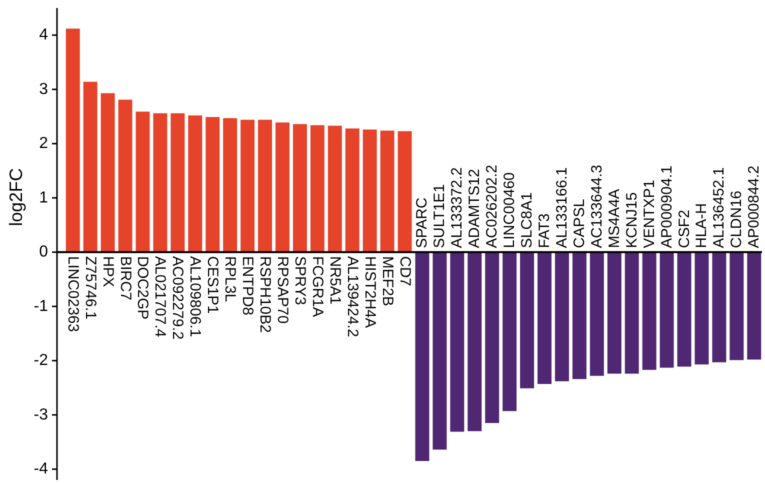 This screenshot has height=483, width=765. I want to click on x-tick-label: AL133372.2, so click(457, 207).